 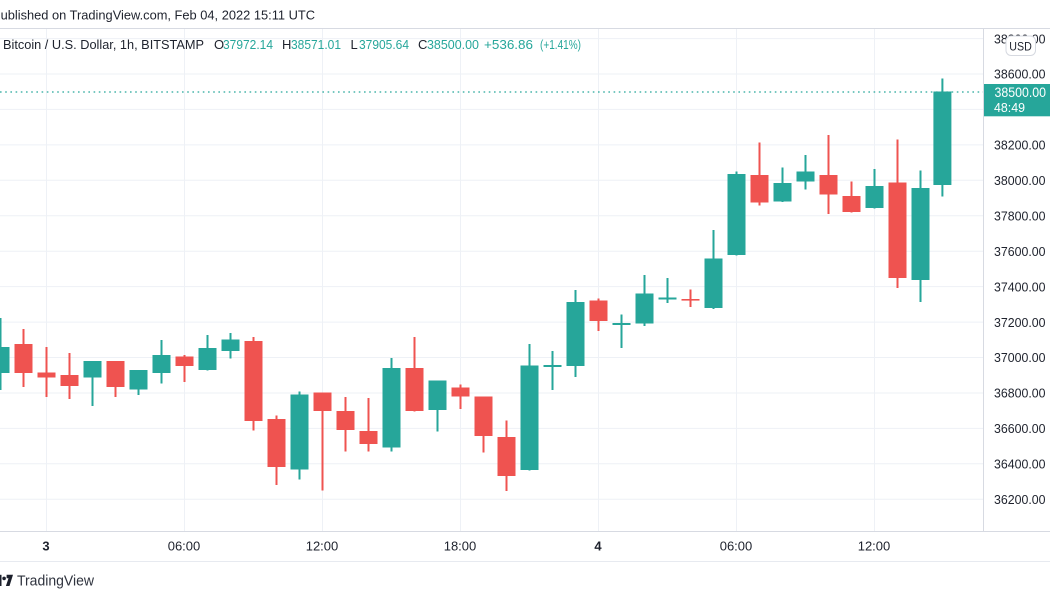 I want to click on svg-text: 38600.00, so click(x=1020, y=74).